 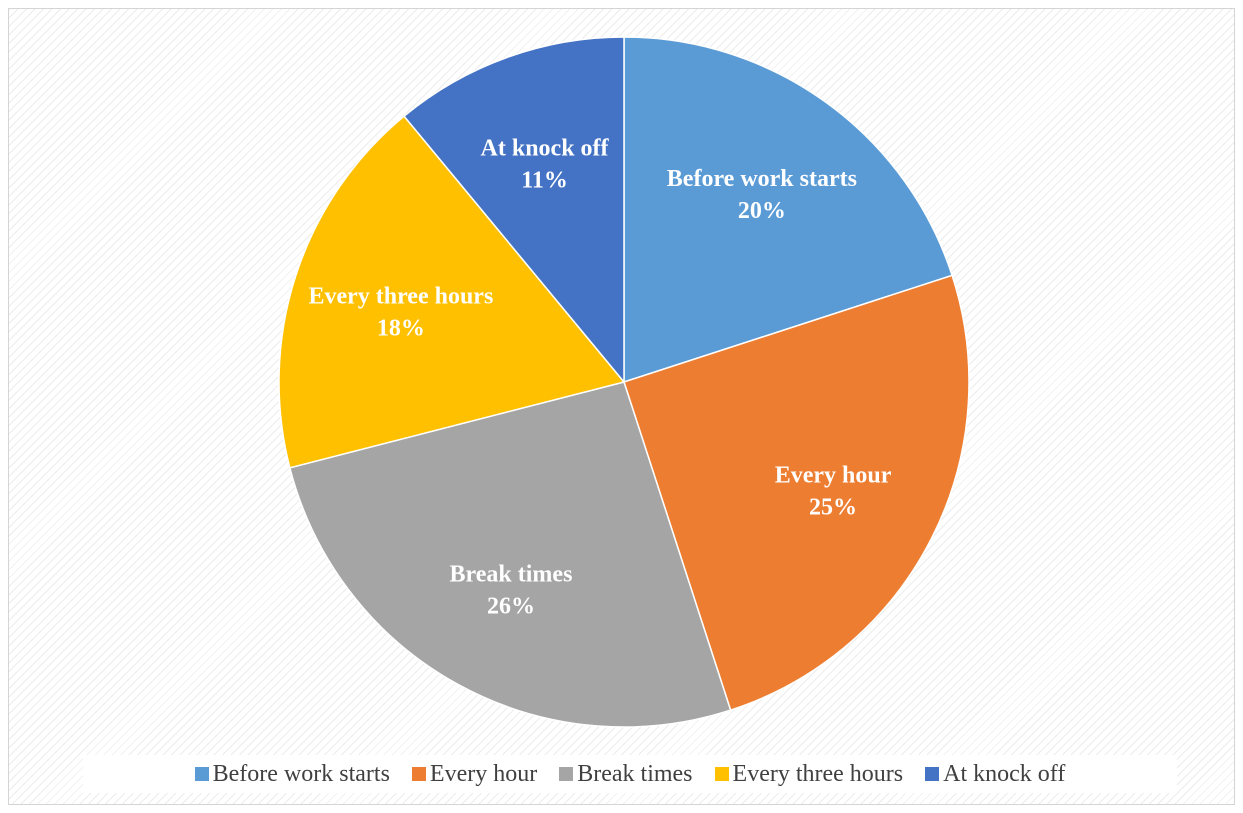 I want to click on data-label-every-hour: Every hour 25%, so click(x=833, y=492).